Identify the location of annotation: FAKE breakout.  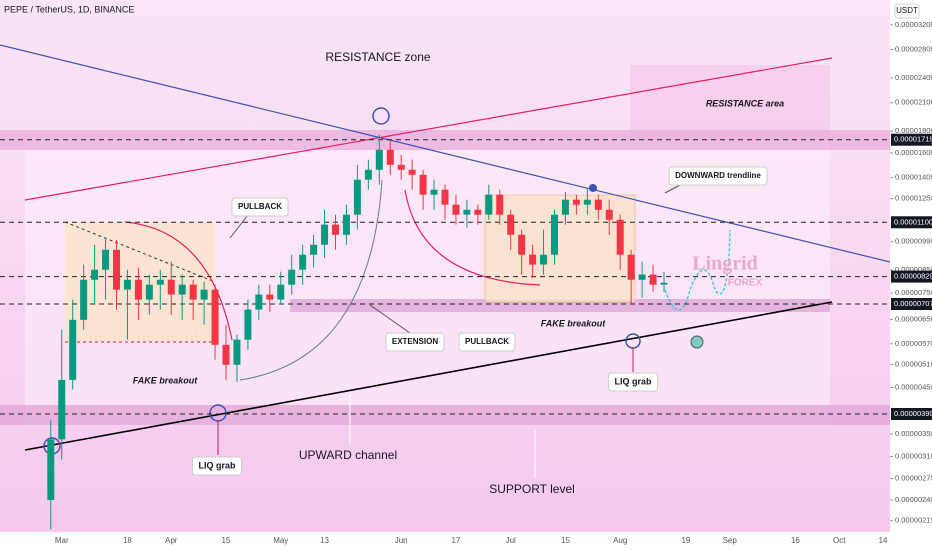
(166, 380).